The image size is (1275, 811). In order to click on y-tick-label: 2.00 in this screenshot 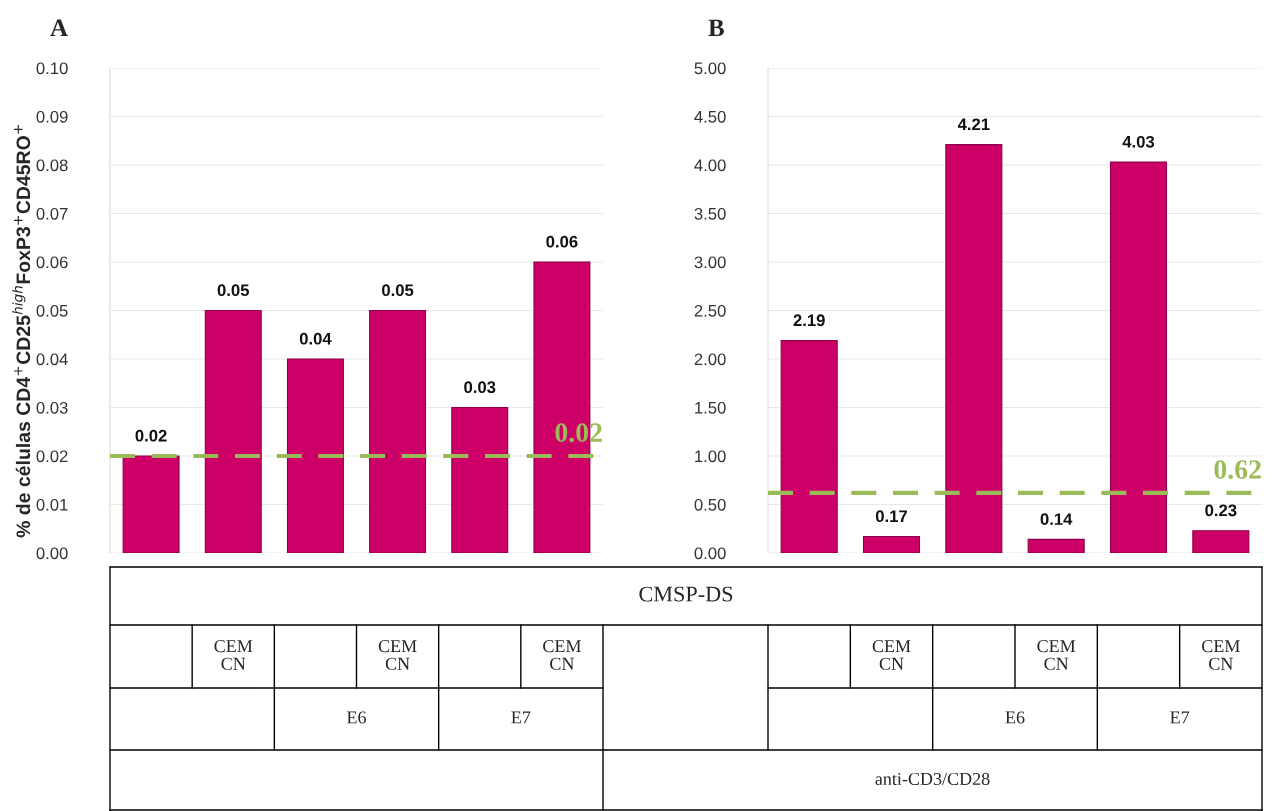, I will do `click(710, 359)`.